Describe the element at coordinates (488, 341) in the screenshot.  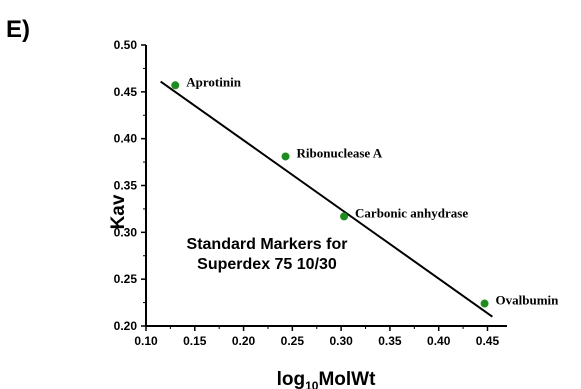
I see `x-tick-label: 0.45` at that location.